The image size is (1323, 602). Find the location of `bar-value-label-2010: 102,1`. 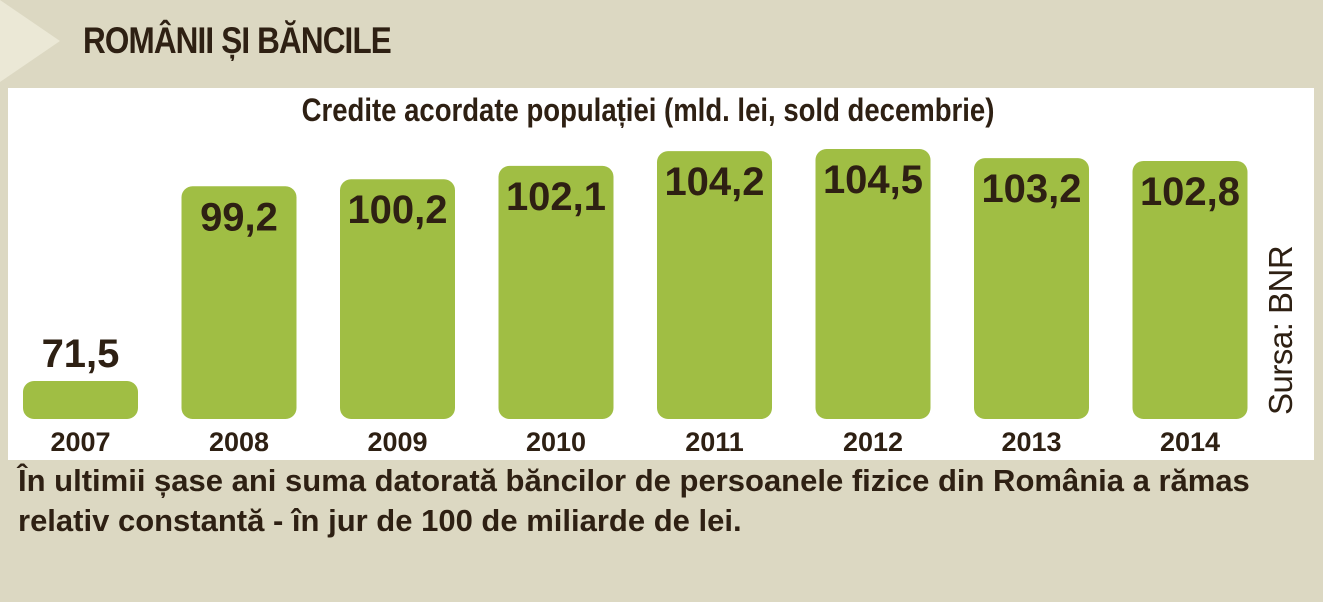

bar-value-label-2010: 102,1 is located at coordinates (556, 197).